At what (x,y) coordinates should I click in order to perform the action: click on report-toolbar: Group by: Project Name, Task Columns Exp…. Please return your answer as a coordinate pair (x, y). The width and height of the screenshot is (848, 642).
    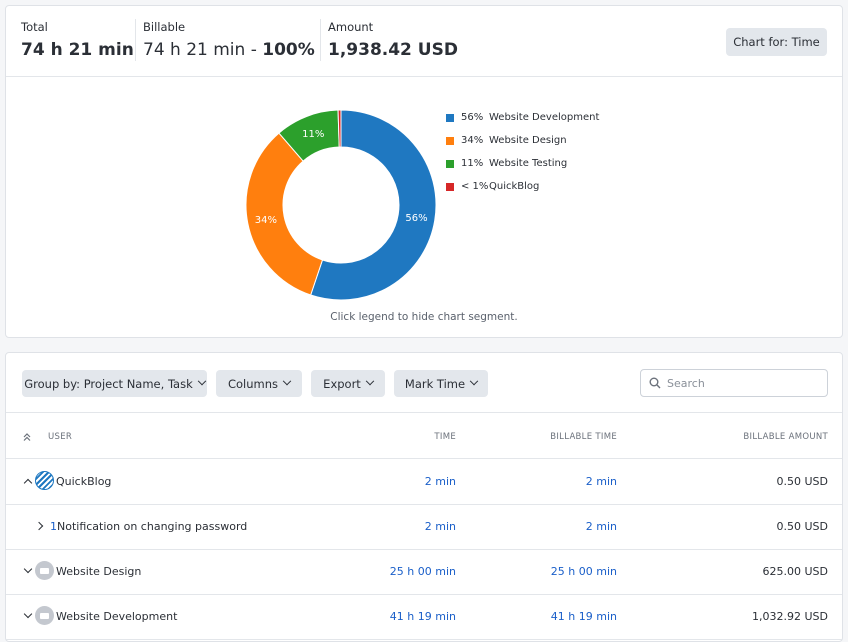
    Looking at the image, I should click on (424, 383).